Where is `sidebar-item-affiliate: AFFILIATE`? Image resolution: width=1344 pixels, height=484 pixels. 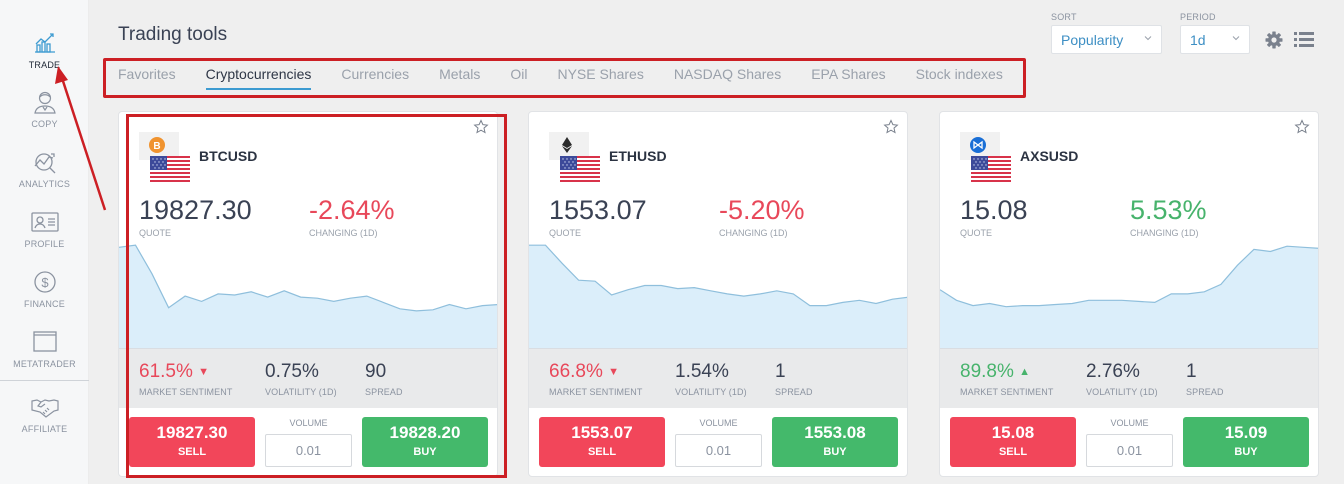 sidebar-item-affiliate: AFFILIATE is located at coordinates (44, 414).